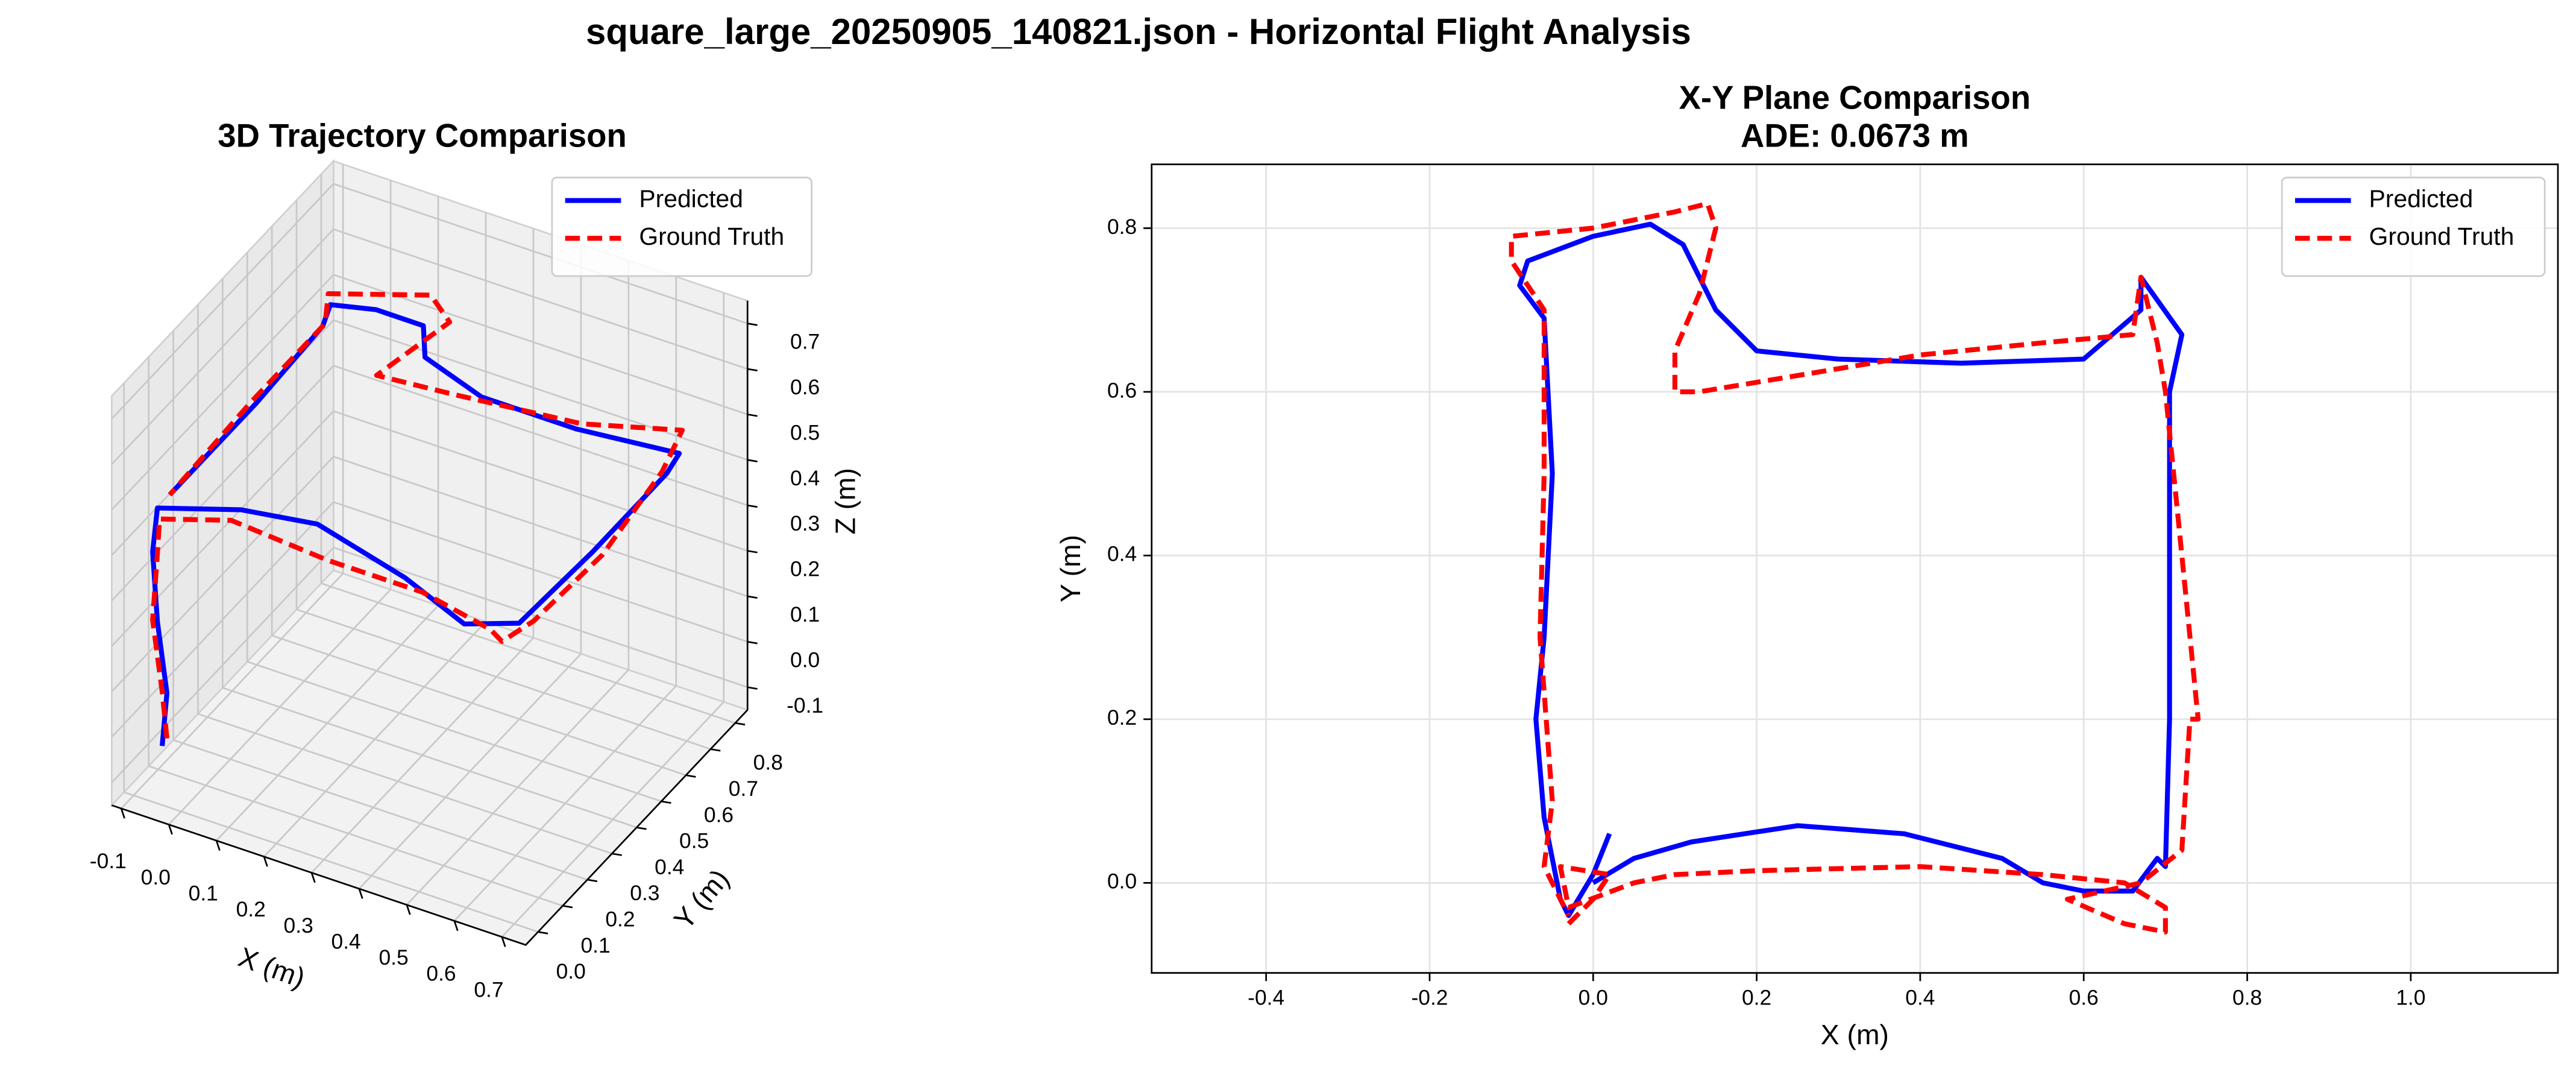 This screenshot has height=1072, width=2576. What do you see at coordinates (805, 432) in the screenshot?
I see `z-tick-label: 0.5` at bounding box center [805, 432].